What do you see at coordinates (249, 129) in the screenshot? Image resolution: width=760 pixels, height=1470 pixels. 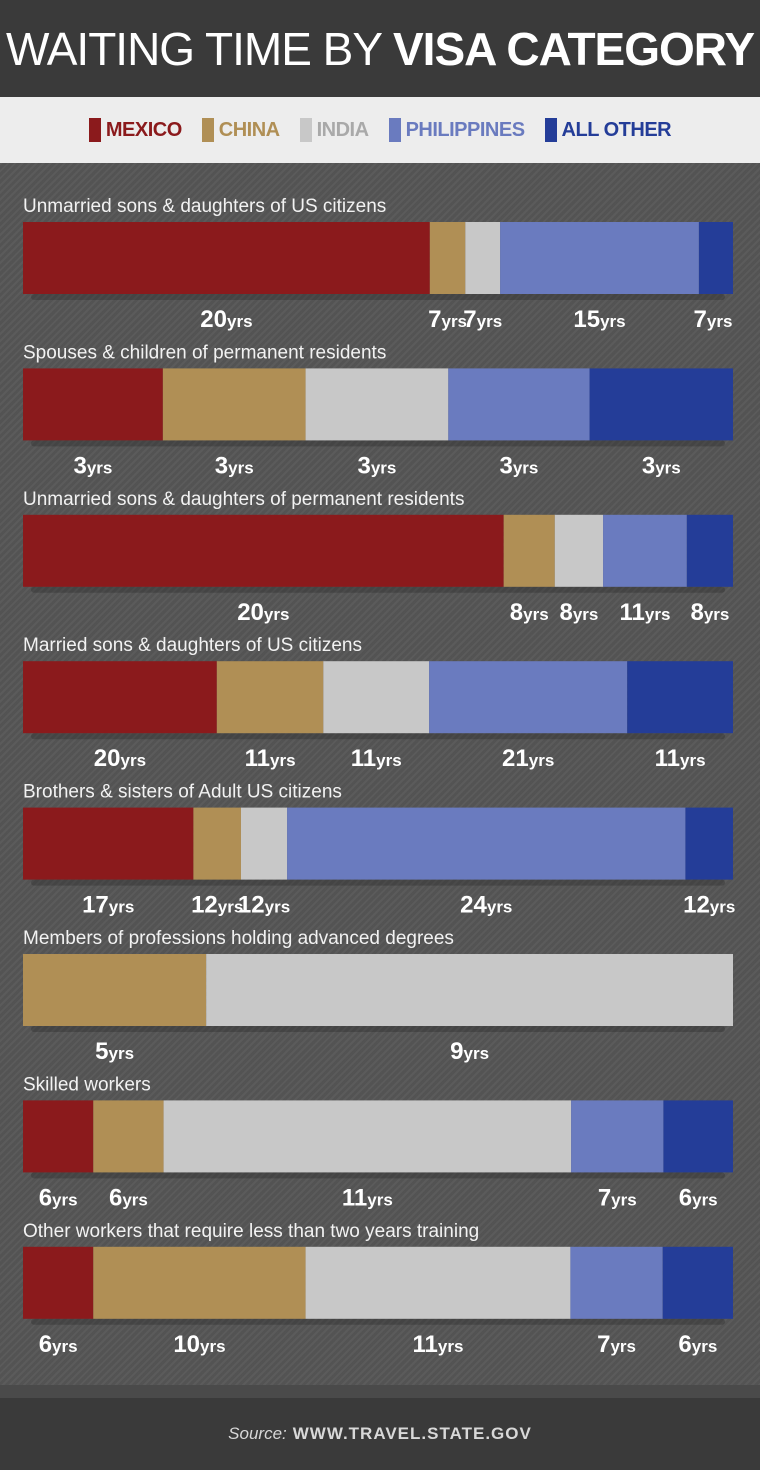 I see `legend-label: CHINA` at bounding box center [249, 129].